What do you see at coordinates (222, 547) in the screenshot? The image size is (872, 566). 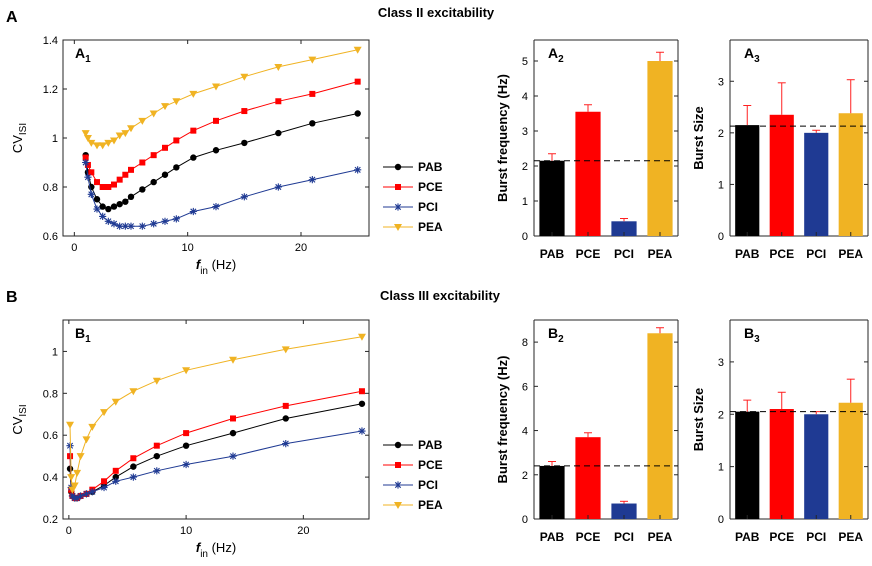 I see `chart-b1-xlabel-unit: (Hz)` at bounding box center [222, 547].